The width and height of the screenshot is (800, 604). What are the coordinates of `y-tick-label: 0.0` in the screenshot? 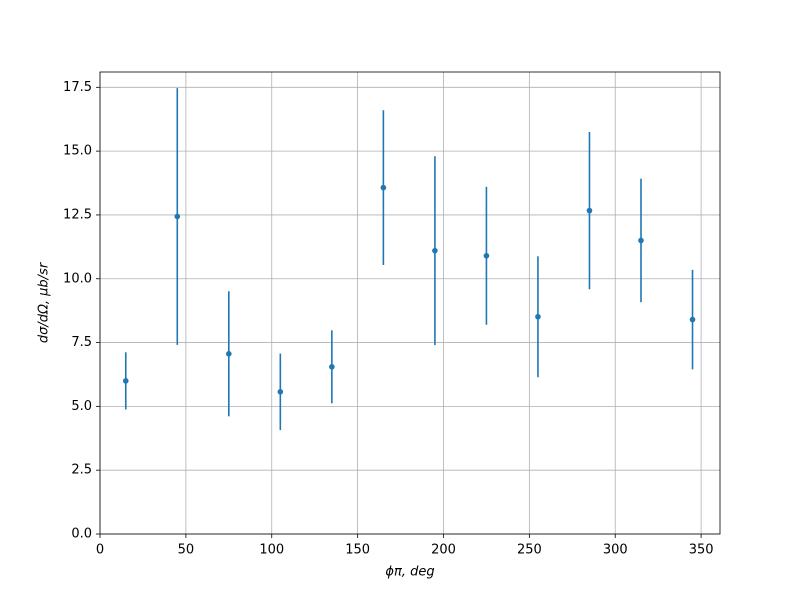 It's located at (81, 534).